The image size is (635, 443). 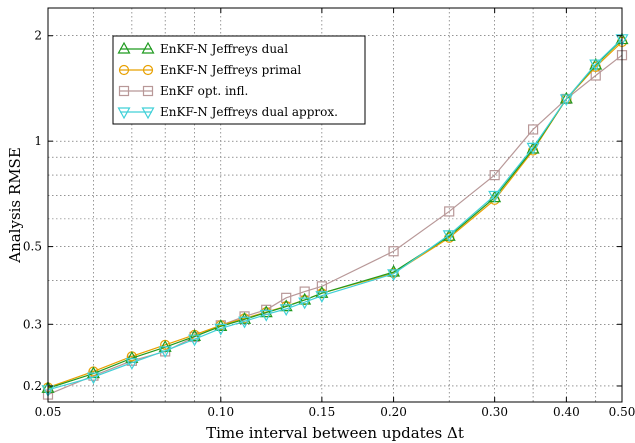 I want to click on legend-label: EnKF-N Jeffreys dual, so click(x=224, y=49).